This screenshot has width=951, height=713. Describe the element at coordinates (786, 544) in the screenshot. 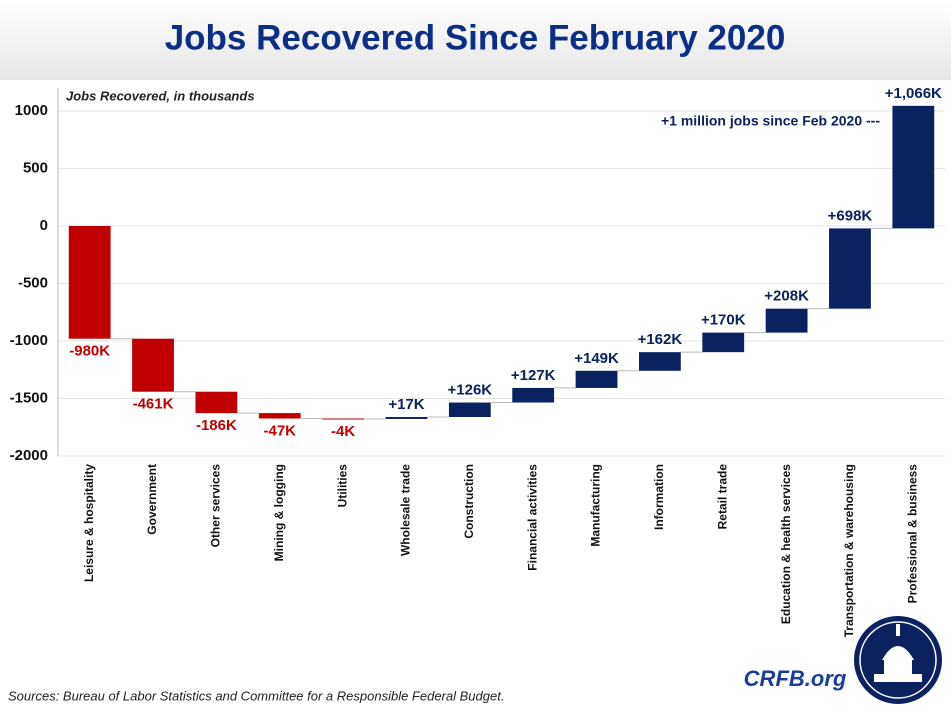

I see `x-tick-label: Education & health services` at that location.